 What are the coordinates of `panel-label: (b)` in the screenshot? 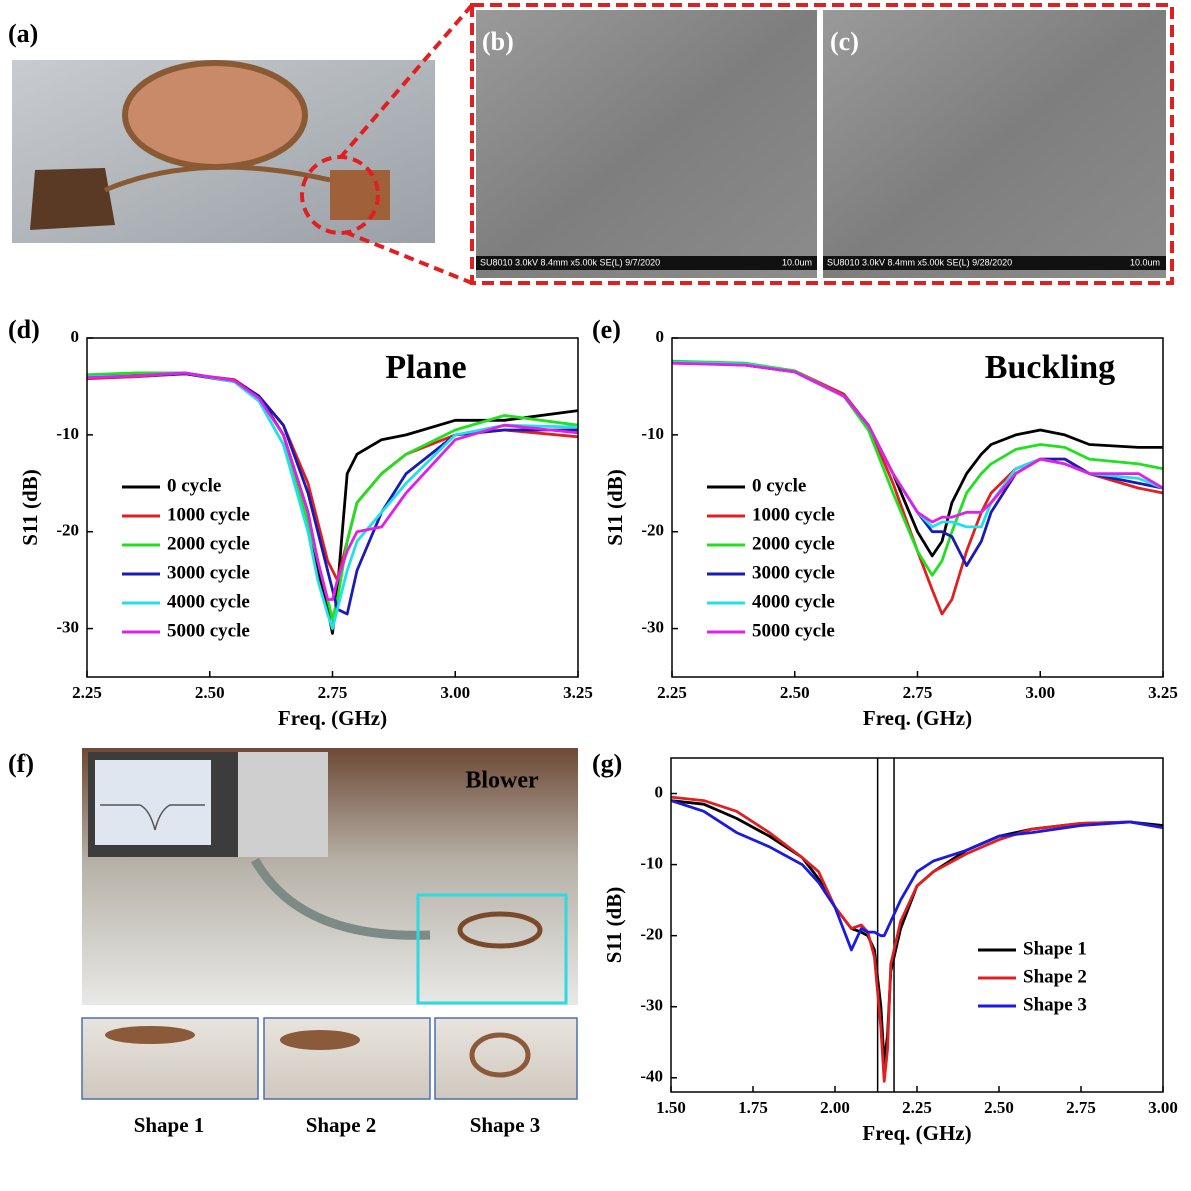 It's located at (498, 41).